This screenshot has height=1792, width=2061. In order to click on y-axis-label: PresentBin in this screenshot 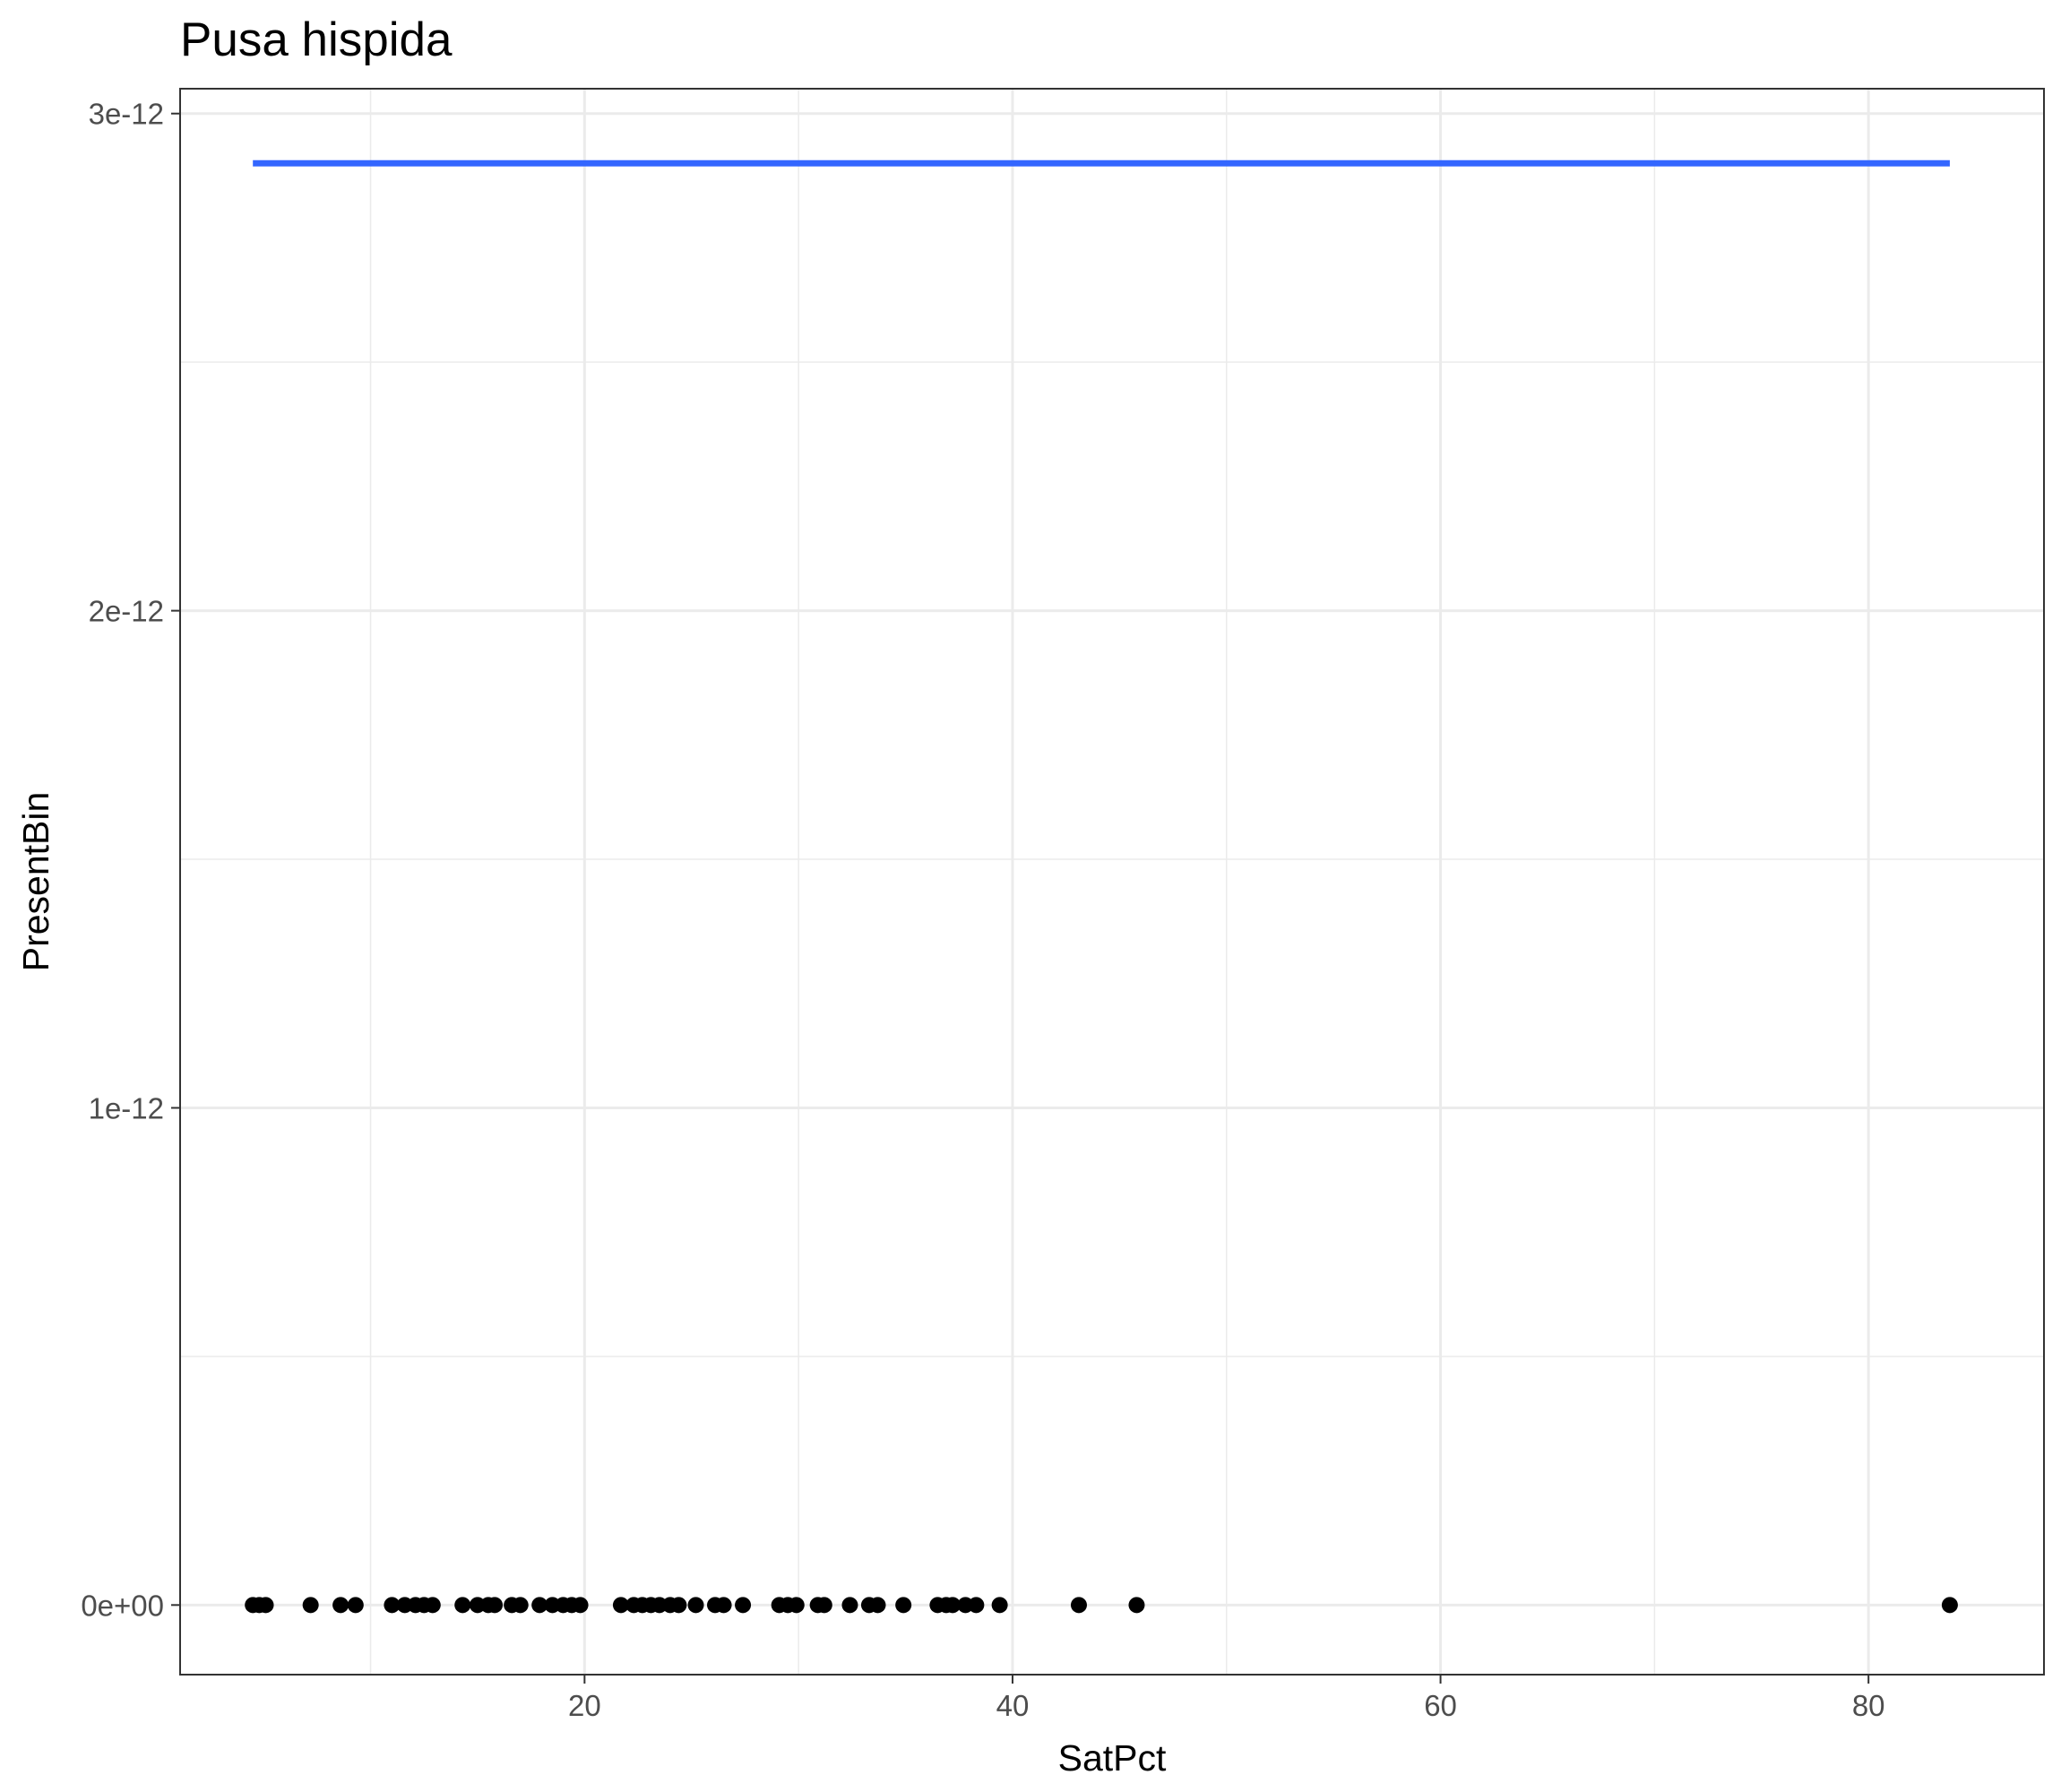, I will do `click(35, 882)`.